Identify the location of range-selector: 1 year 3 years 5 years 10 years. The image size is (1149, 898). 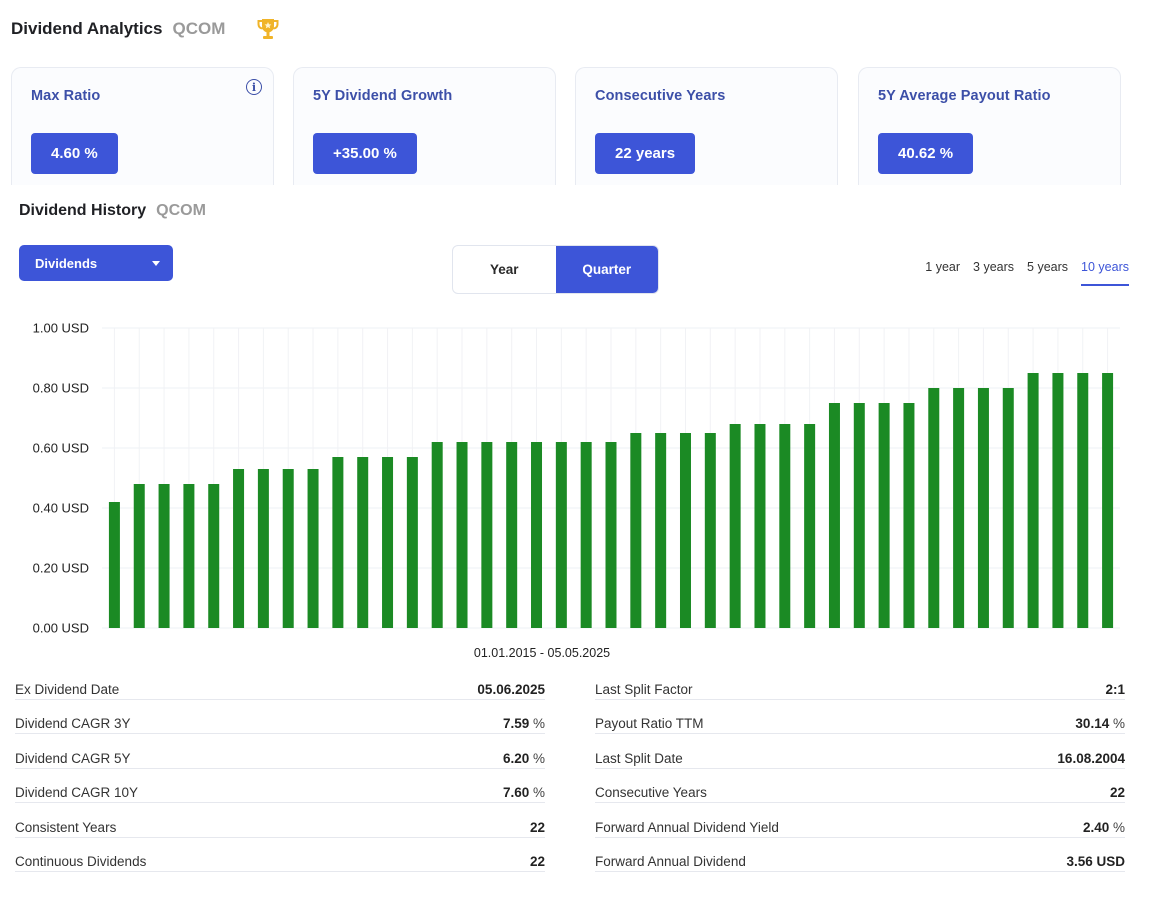
(1027, 273).